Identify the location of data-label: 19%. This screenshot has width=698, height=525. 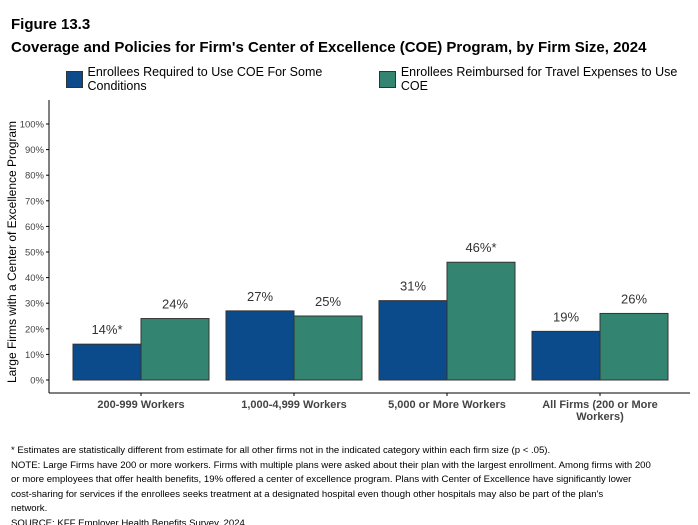
(566, 316).